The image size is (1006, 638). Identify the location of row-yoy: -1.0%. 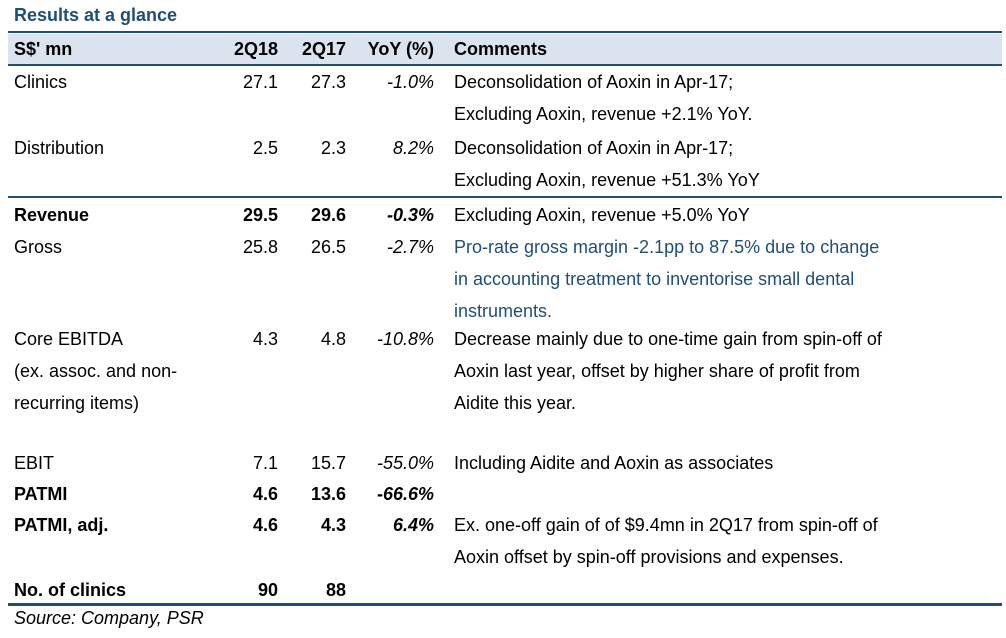
(410, 82).